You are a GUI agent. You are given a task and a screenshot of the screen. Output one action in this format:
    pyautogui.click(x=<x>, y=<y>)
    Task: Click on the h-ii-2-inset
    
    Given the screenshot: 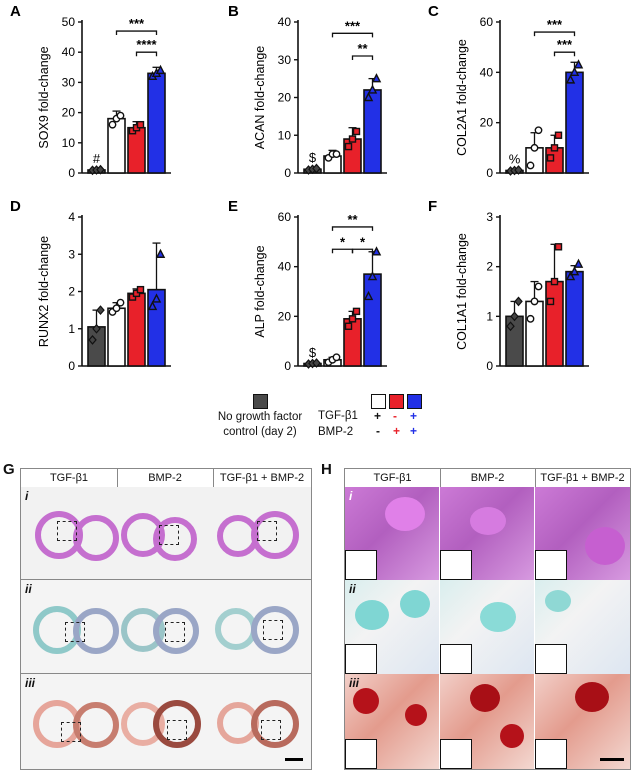 What is the action you would take?
    pyautogui.click(x=456, y=659)
    